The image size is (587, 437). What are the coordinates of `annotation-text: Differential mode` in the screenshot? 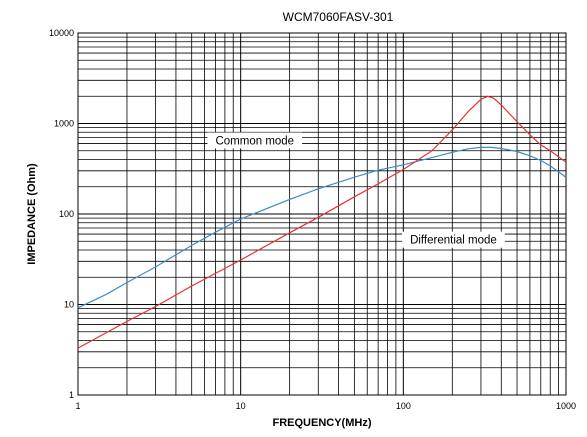 It's located at (453, 241).